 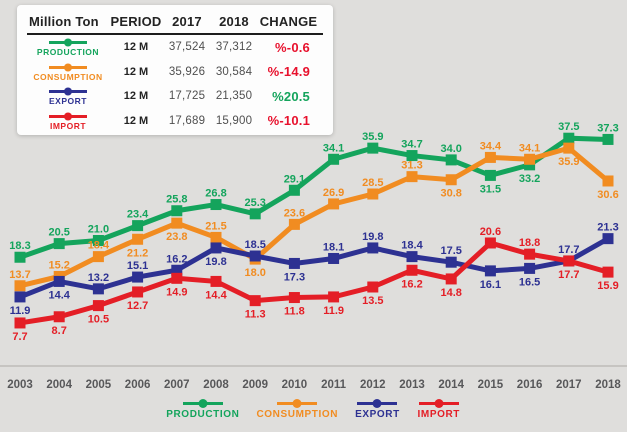 I want to click on chart-legend: PRODUCTION CONSUMPTION EXPORT IMPORT, so click(x=313, y=409).